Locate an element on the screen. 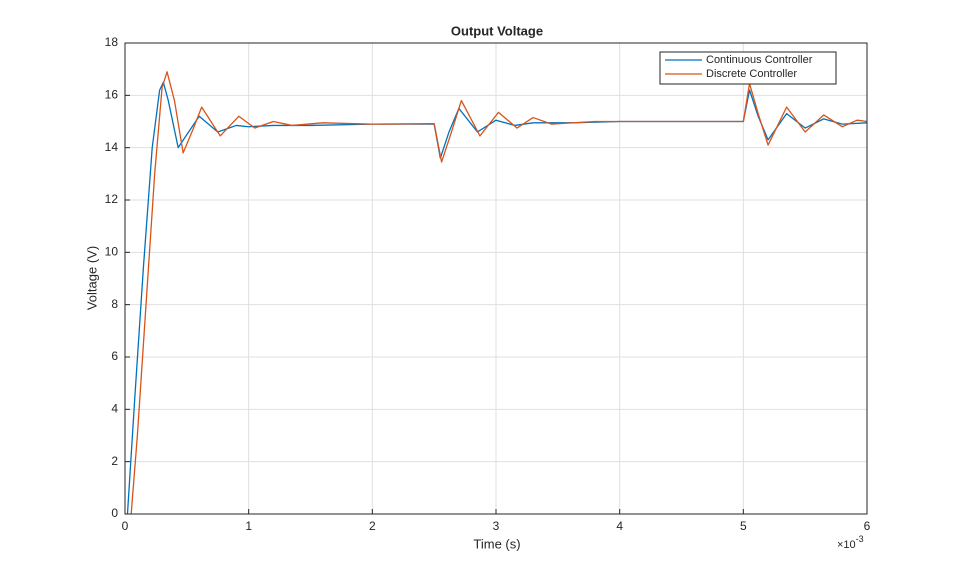 This screenshot has height=577, width=959. y-tick-label: 12 is located at coordinates (112, 199).